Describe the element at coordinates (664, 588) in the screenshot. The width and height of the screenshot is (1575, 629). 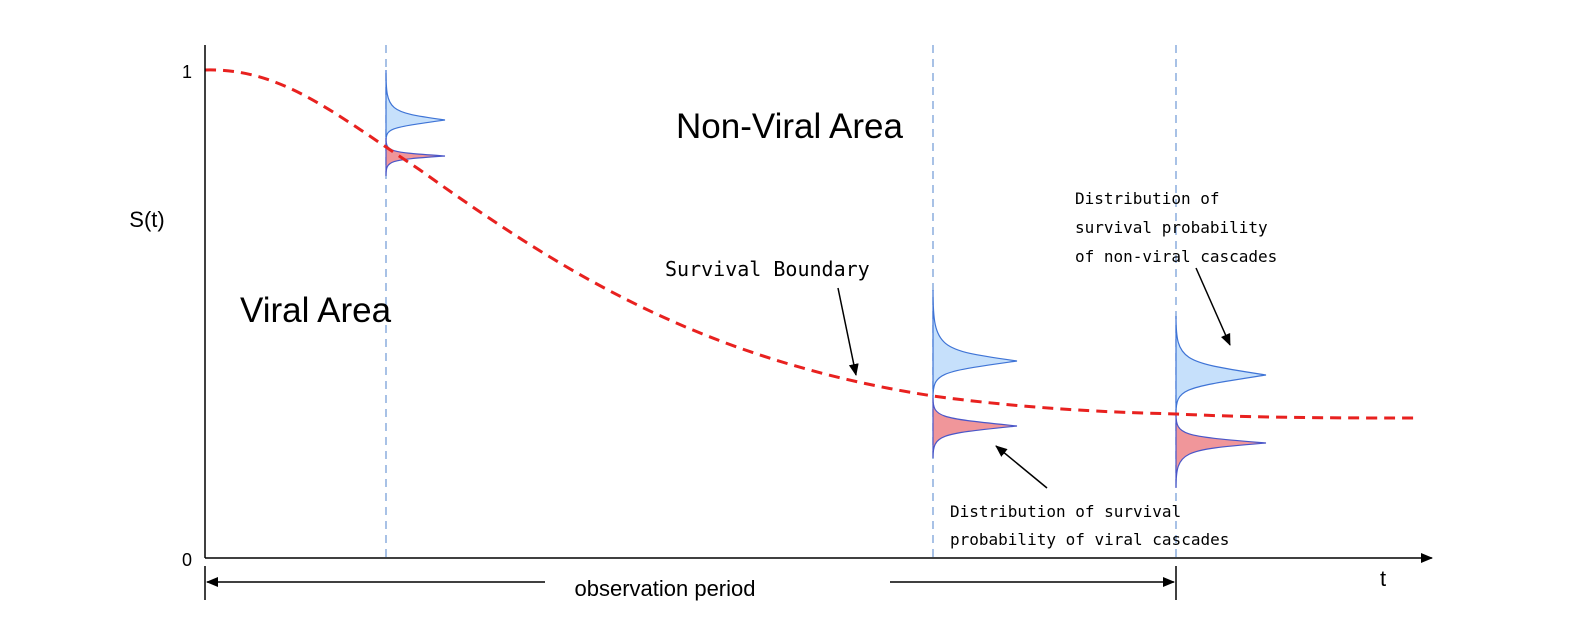
I see `observation-period-label: observation period` at that location.